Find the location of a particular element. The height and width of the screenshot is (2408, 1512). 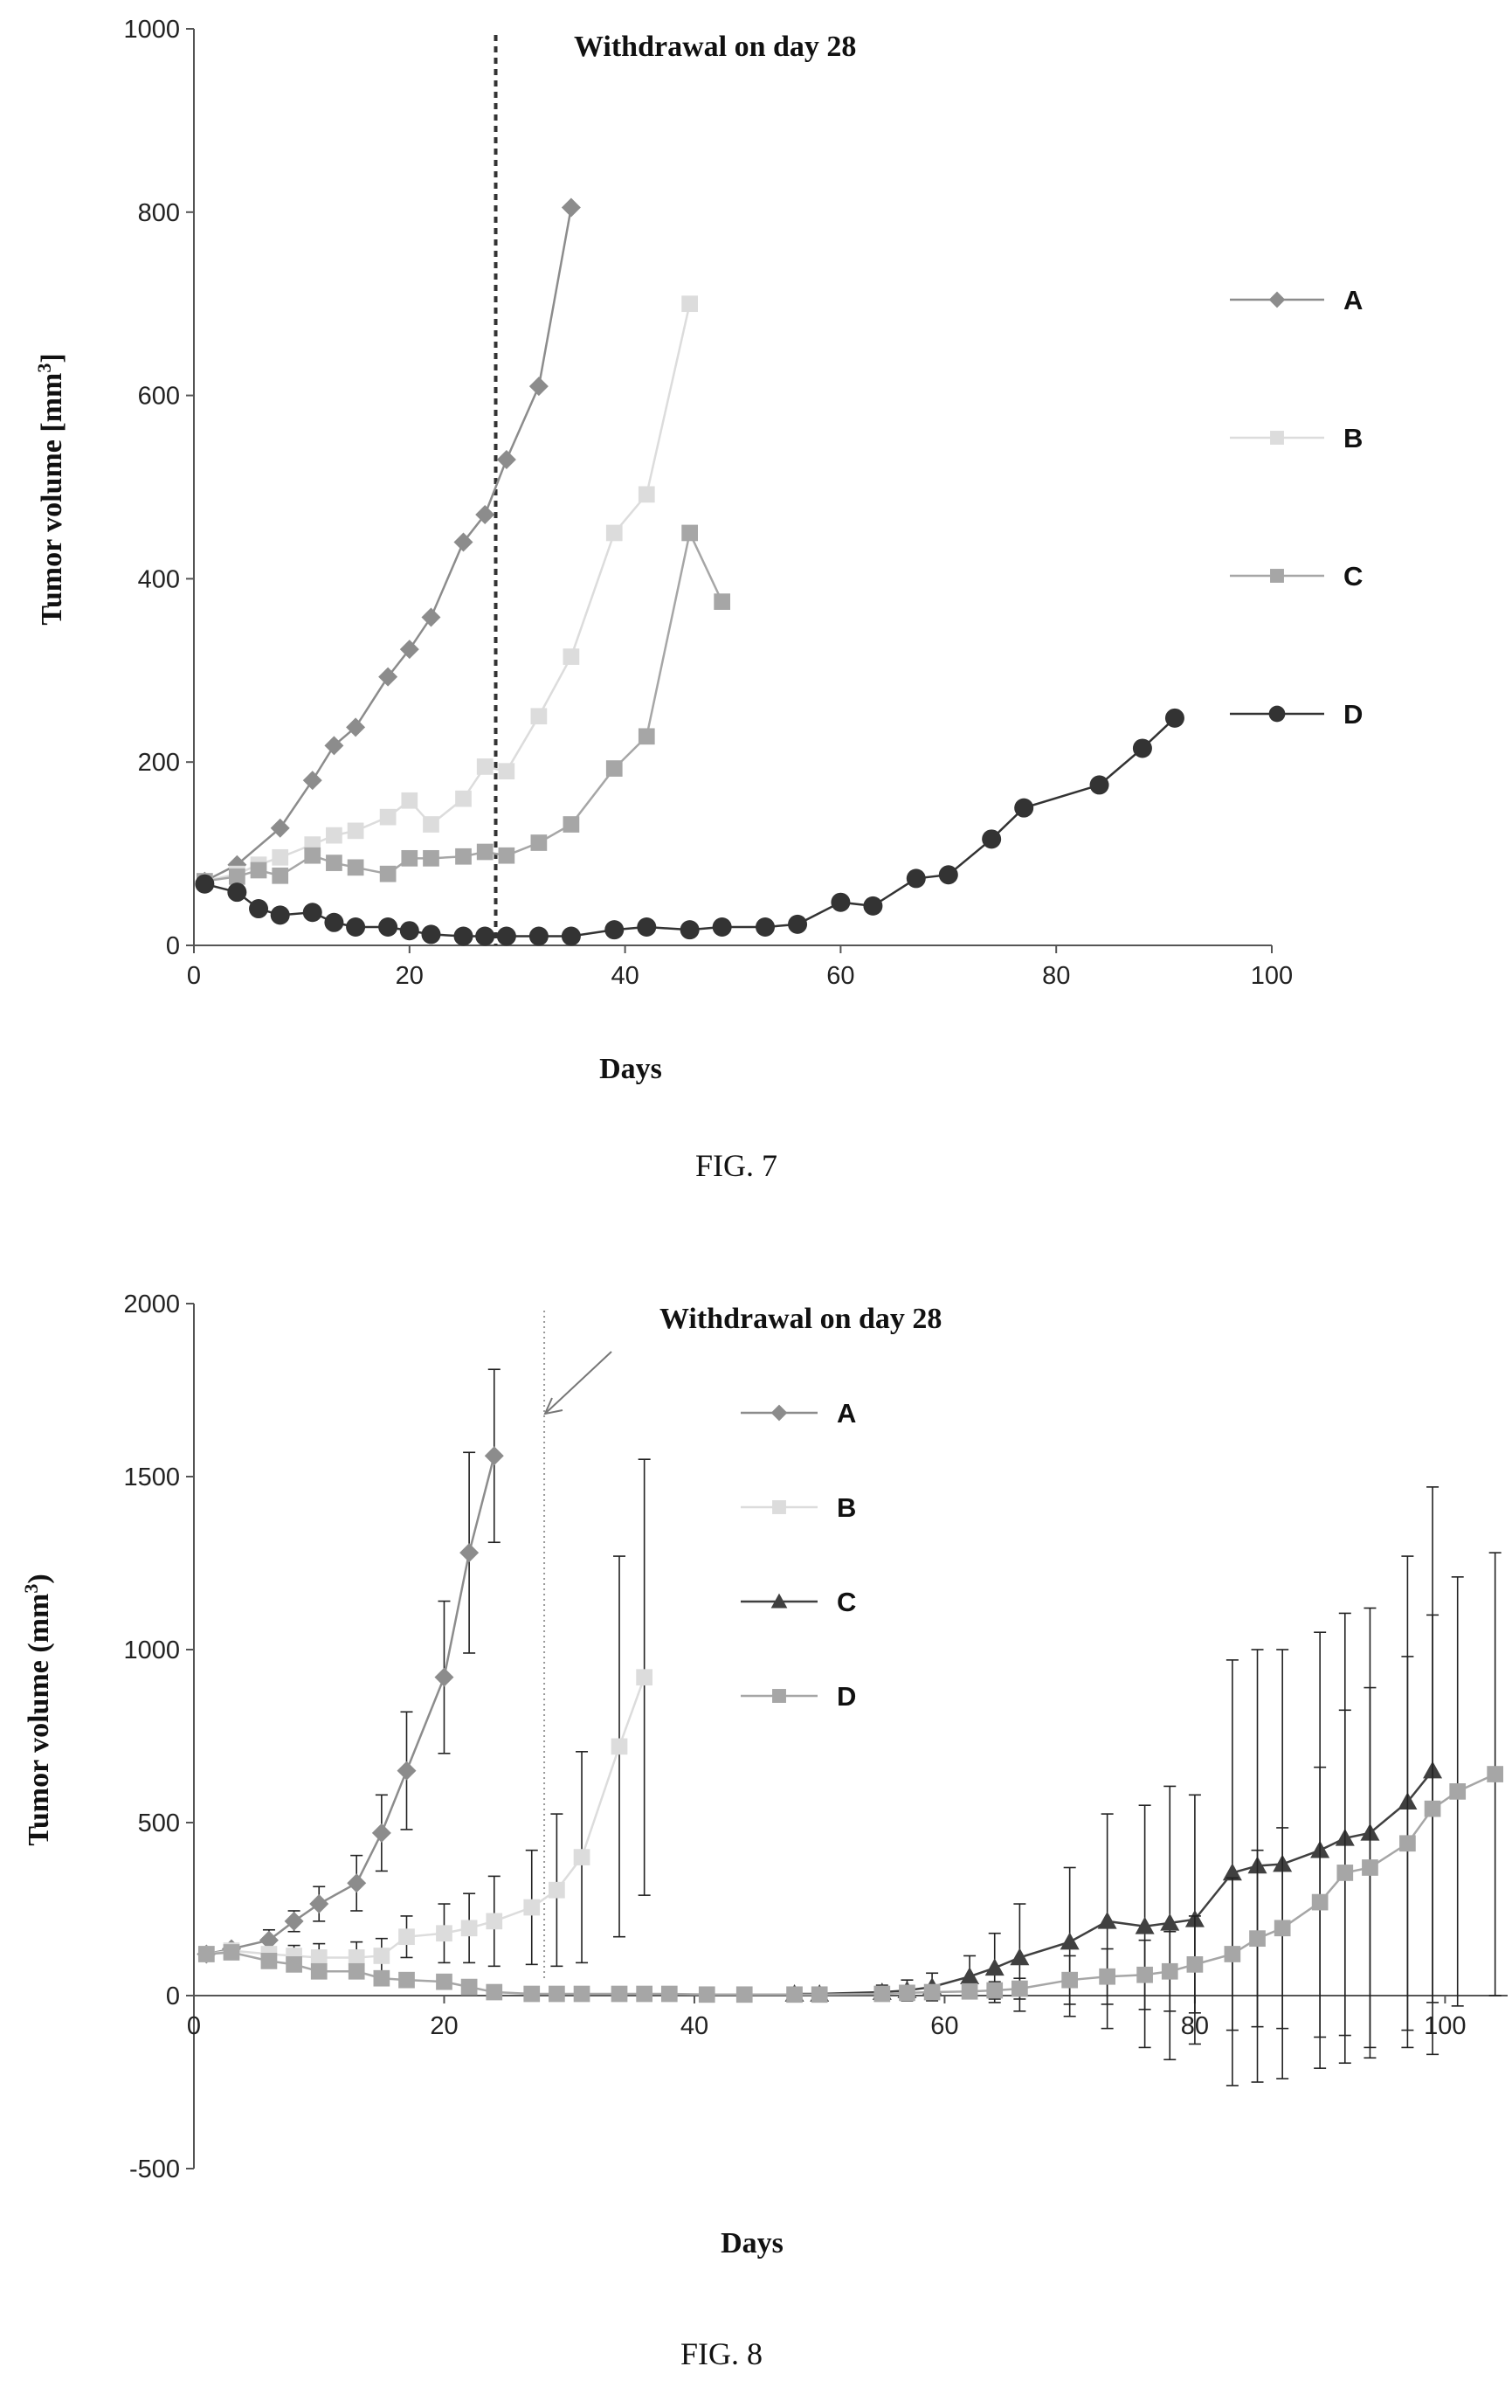

fig8-x-tick-label: 20 is located at coordinates (444, 2026).